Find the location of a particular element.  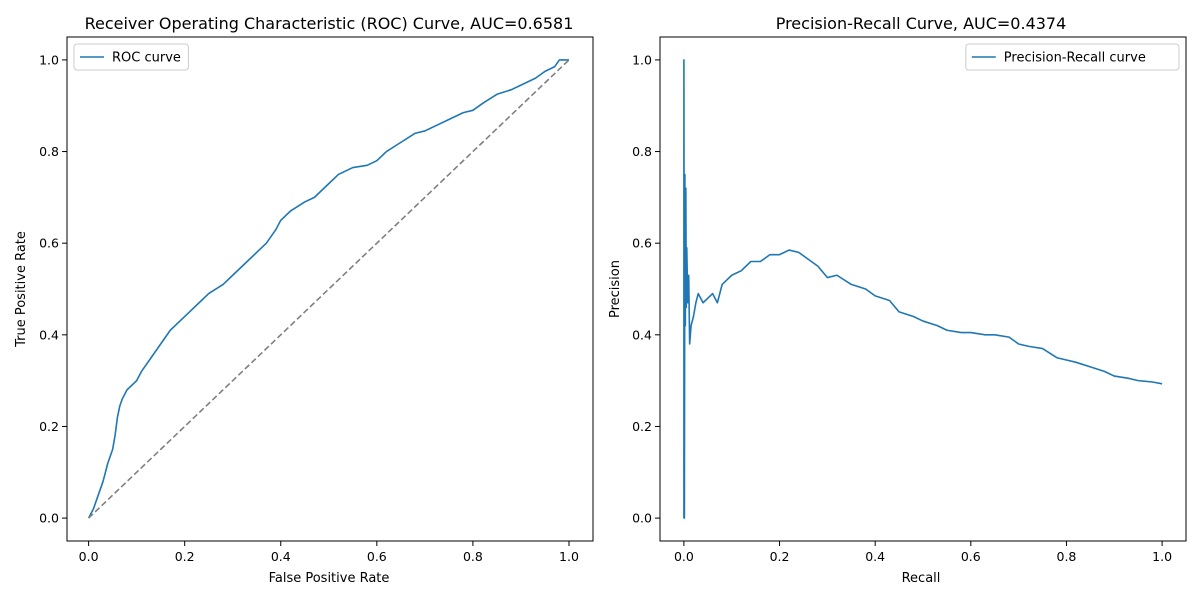

pr-y-tick-label: 0.4 is located at coordinates (642, 334).